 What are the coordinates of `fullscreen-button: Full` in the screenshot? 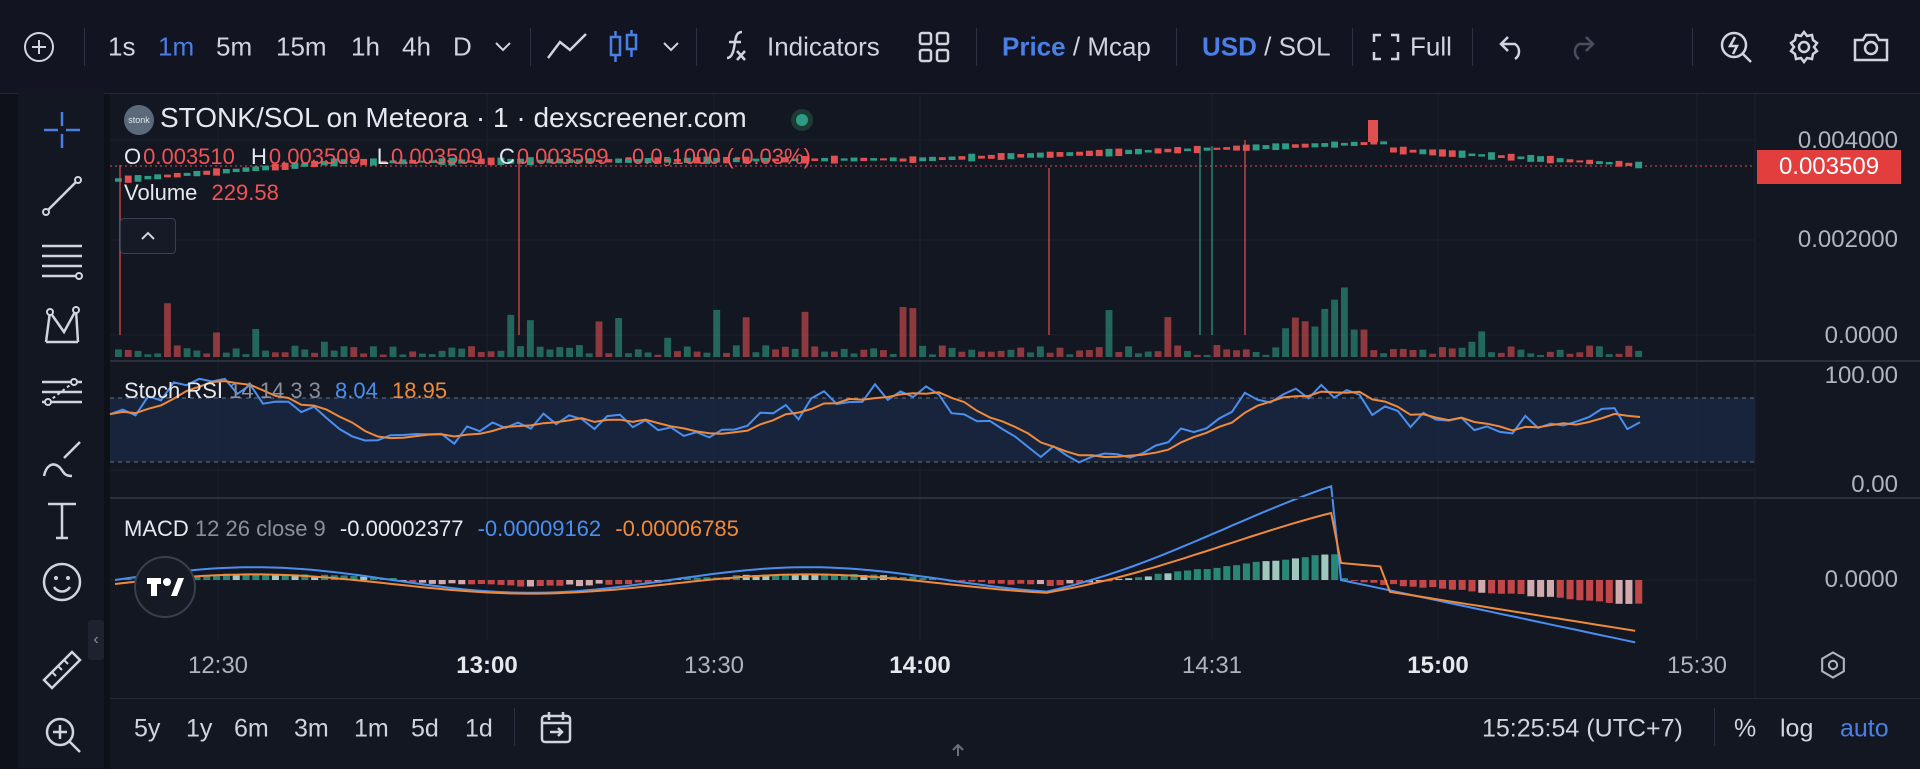 It's located at (1431, 46).